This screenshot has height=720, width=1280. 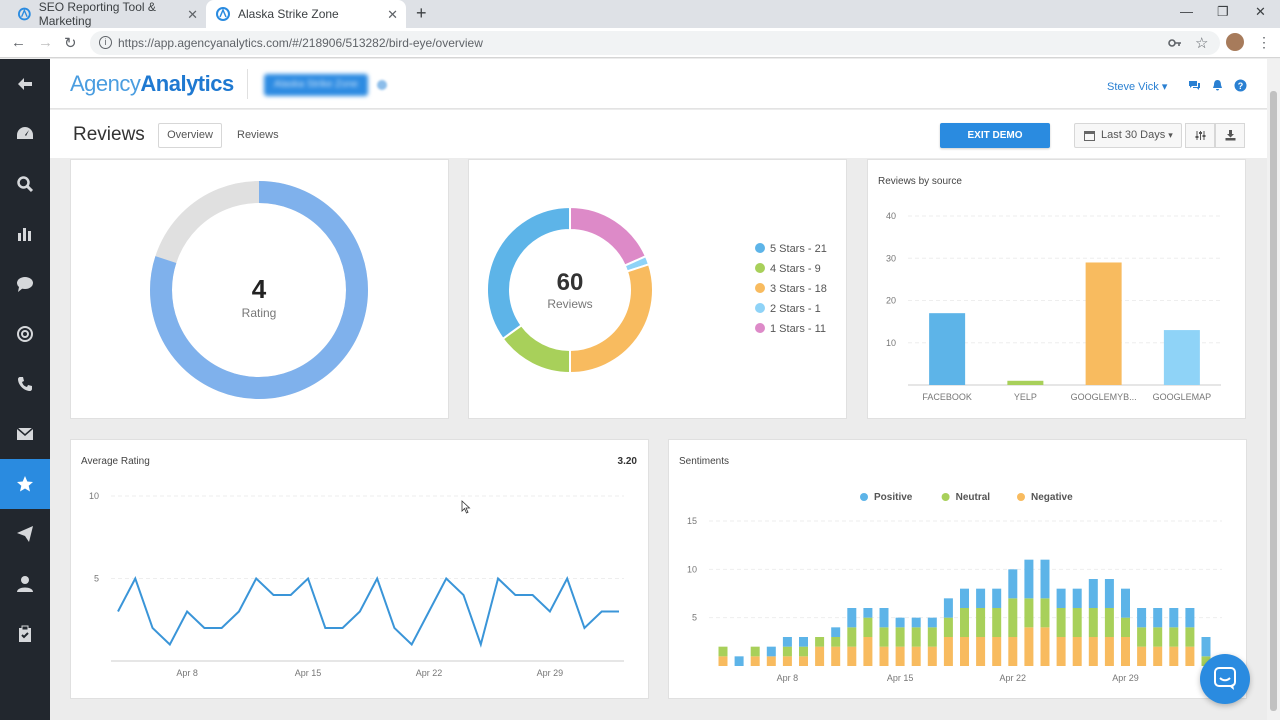 What do you see at coordinates (25, 484) in the screenshot?
I see `sidebar-item-reviews` at bounding box center [25, 484].